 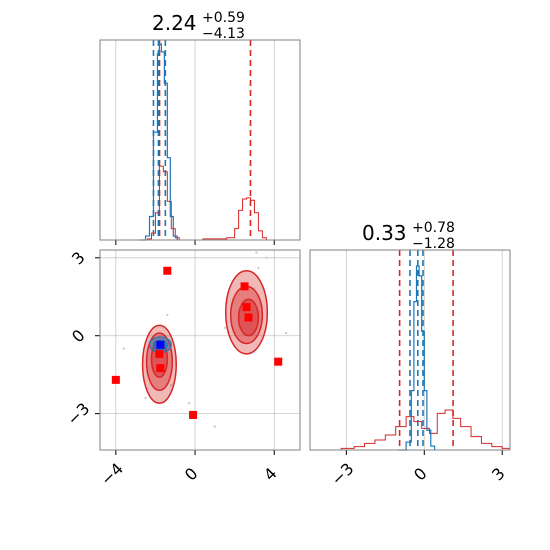 I want to click on right-histogram-ticks: −3 0 3, so click(x=418, y=469).